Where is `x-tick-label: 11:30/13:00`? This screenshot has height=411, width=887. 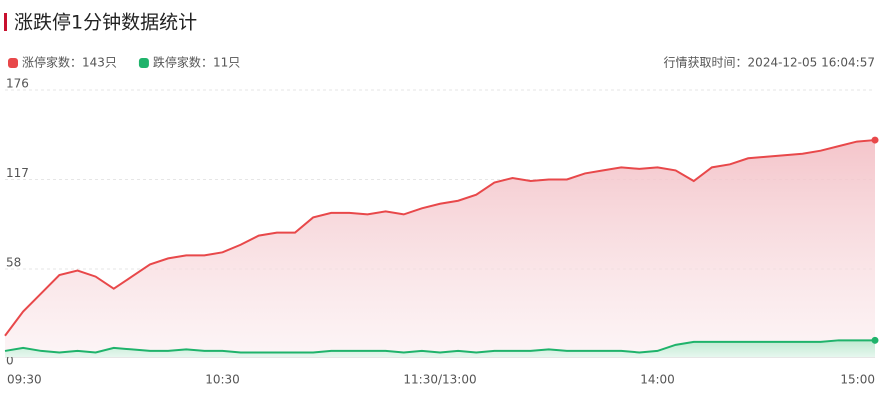 x-tick-label: 11:30/13:00 is located at coordinates (439, 380).